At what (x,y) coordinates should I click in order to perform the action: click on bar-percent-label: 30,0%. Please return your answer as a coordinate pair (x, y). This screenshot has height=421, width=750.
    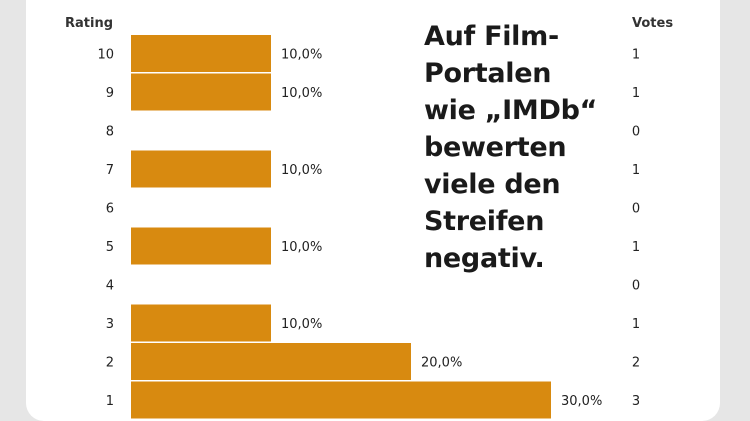
    Looking at the image, I should click on (581, 401).